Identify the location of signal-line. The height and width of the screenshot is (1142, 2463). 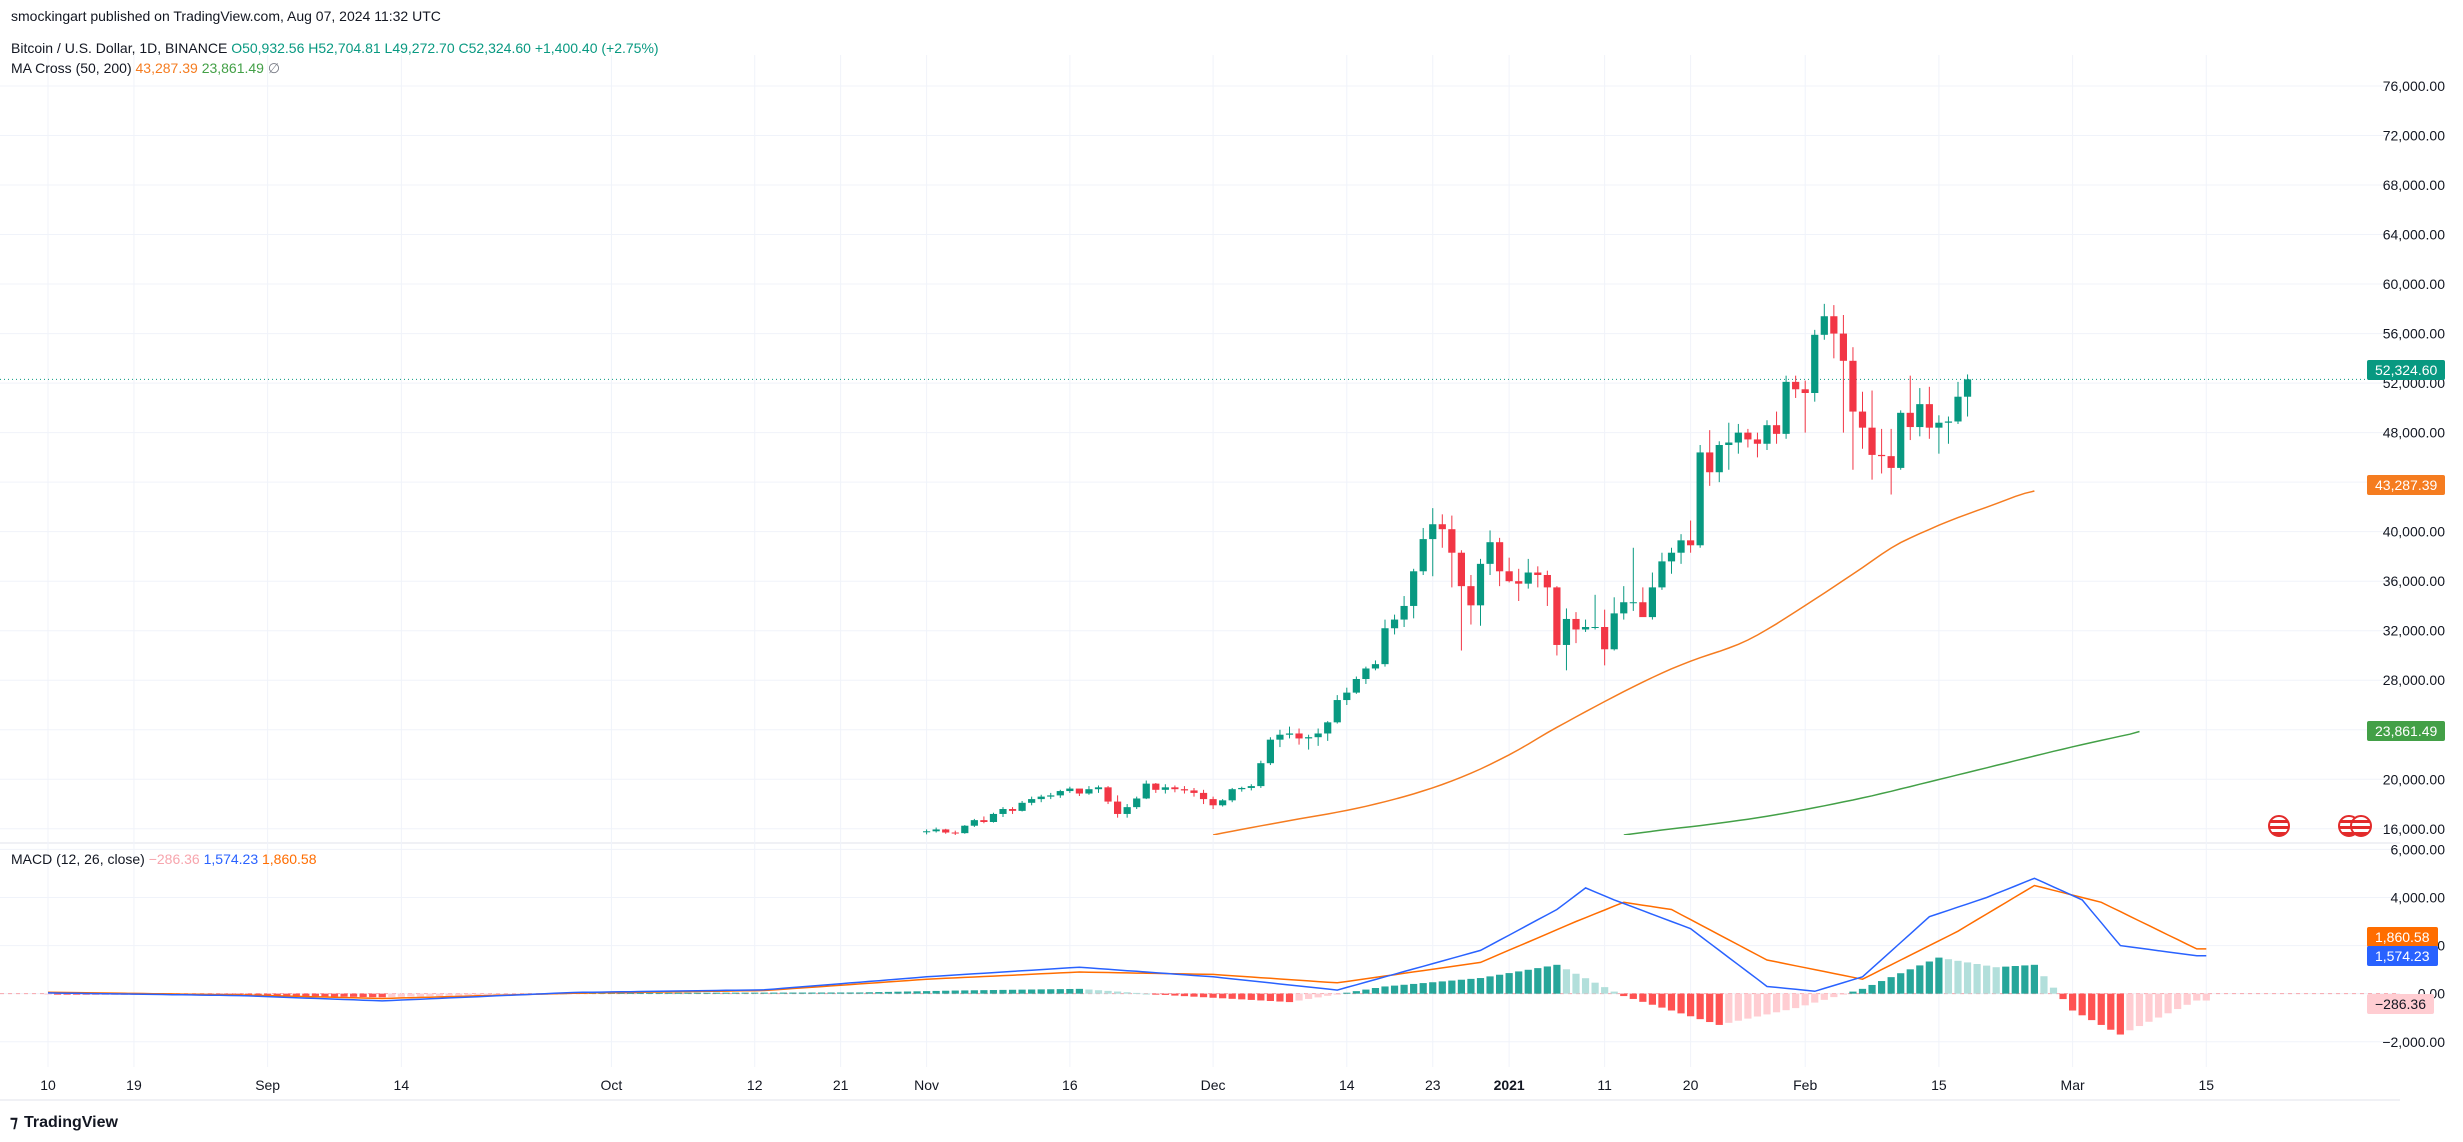
(1127, 942).